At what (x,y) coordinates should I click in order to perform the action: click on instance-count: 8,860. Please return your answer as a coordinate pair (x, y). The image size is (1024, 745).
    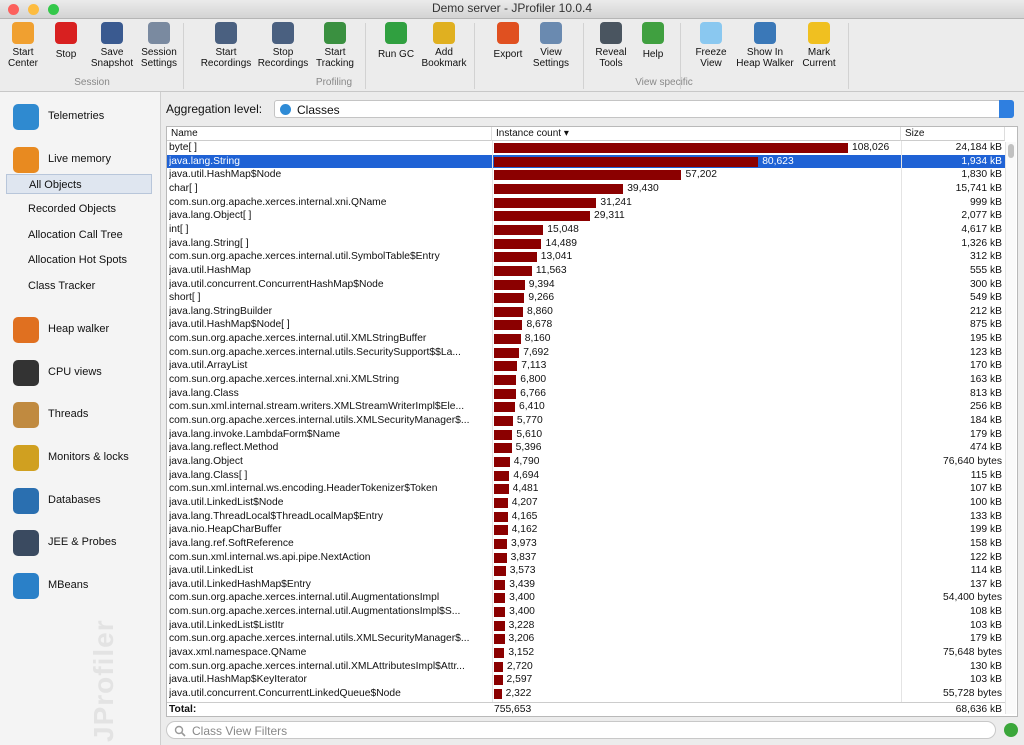
    Looking at the image, I should click on (540, 311).